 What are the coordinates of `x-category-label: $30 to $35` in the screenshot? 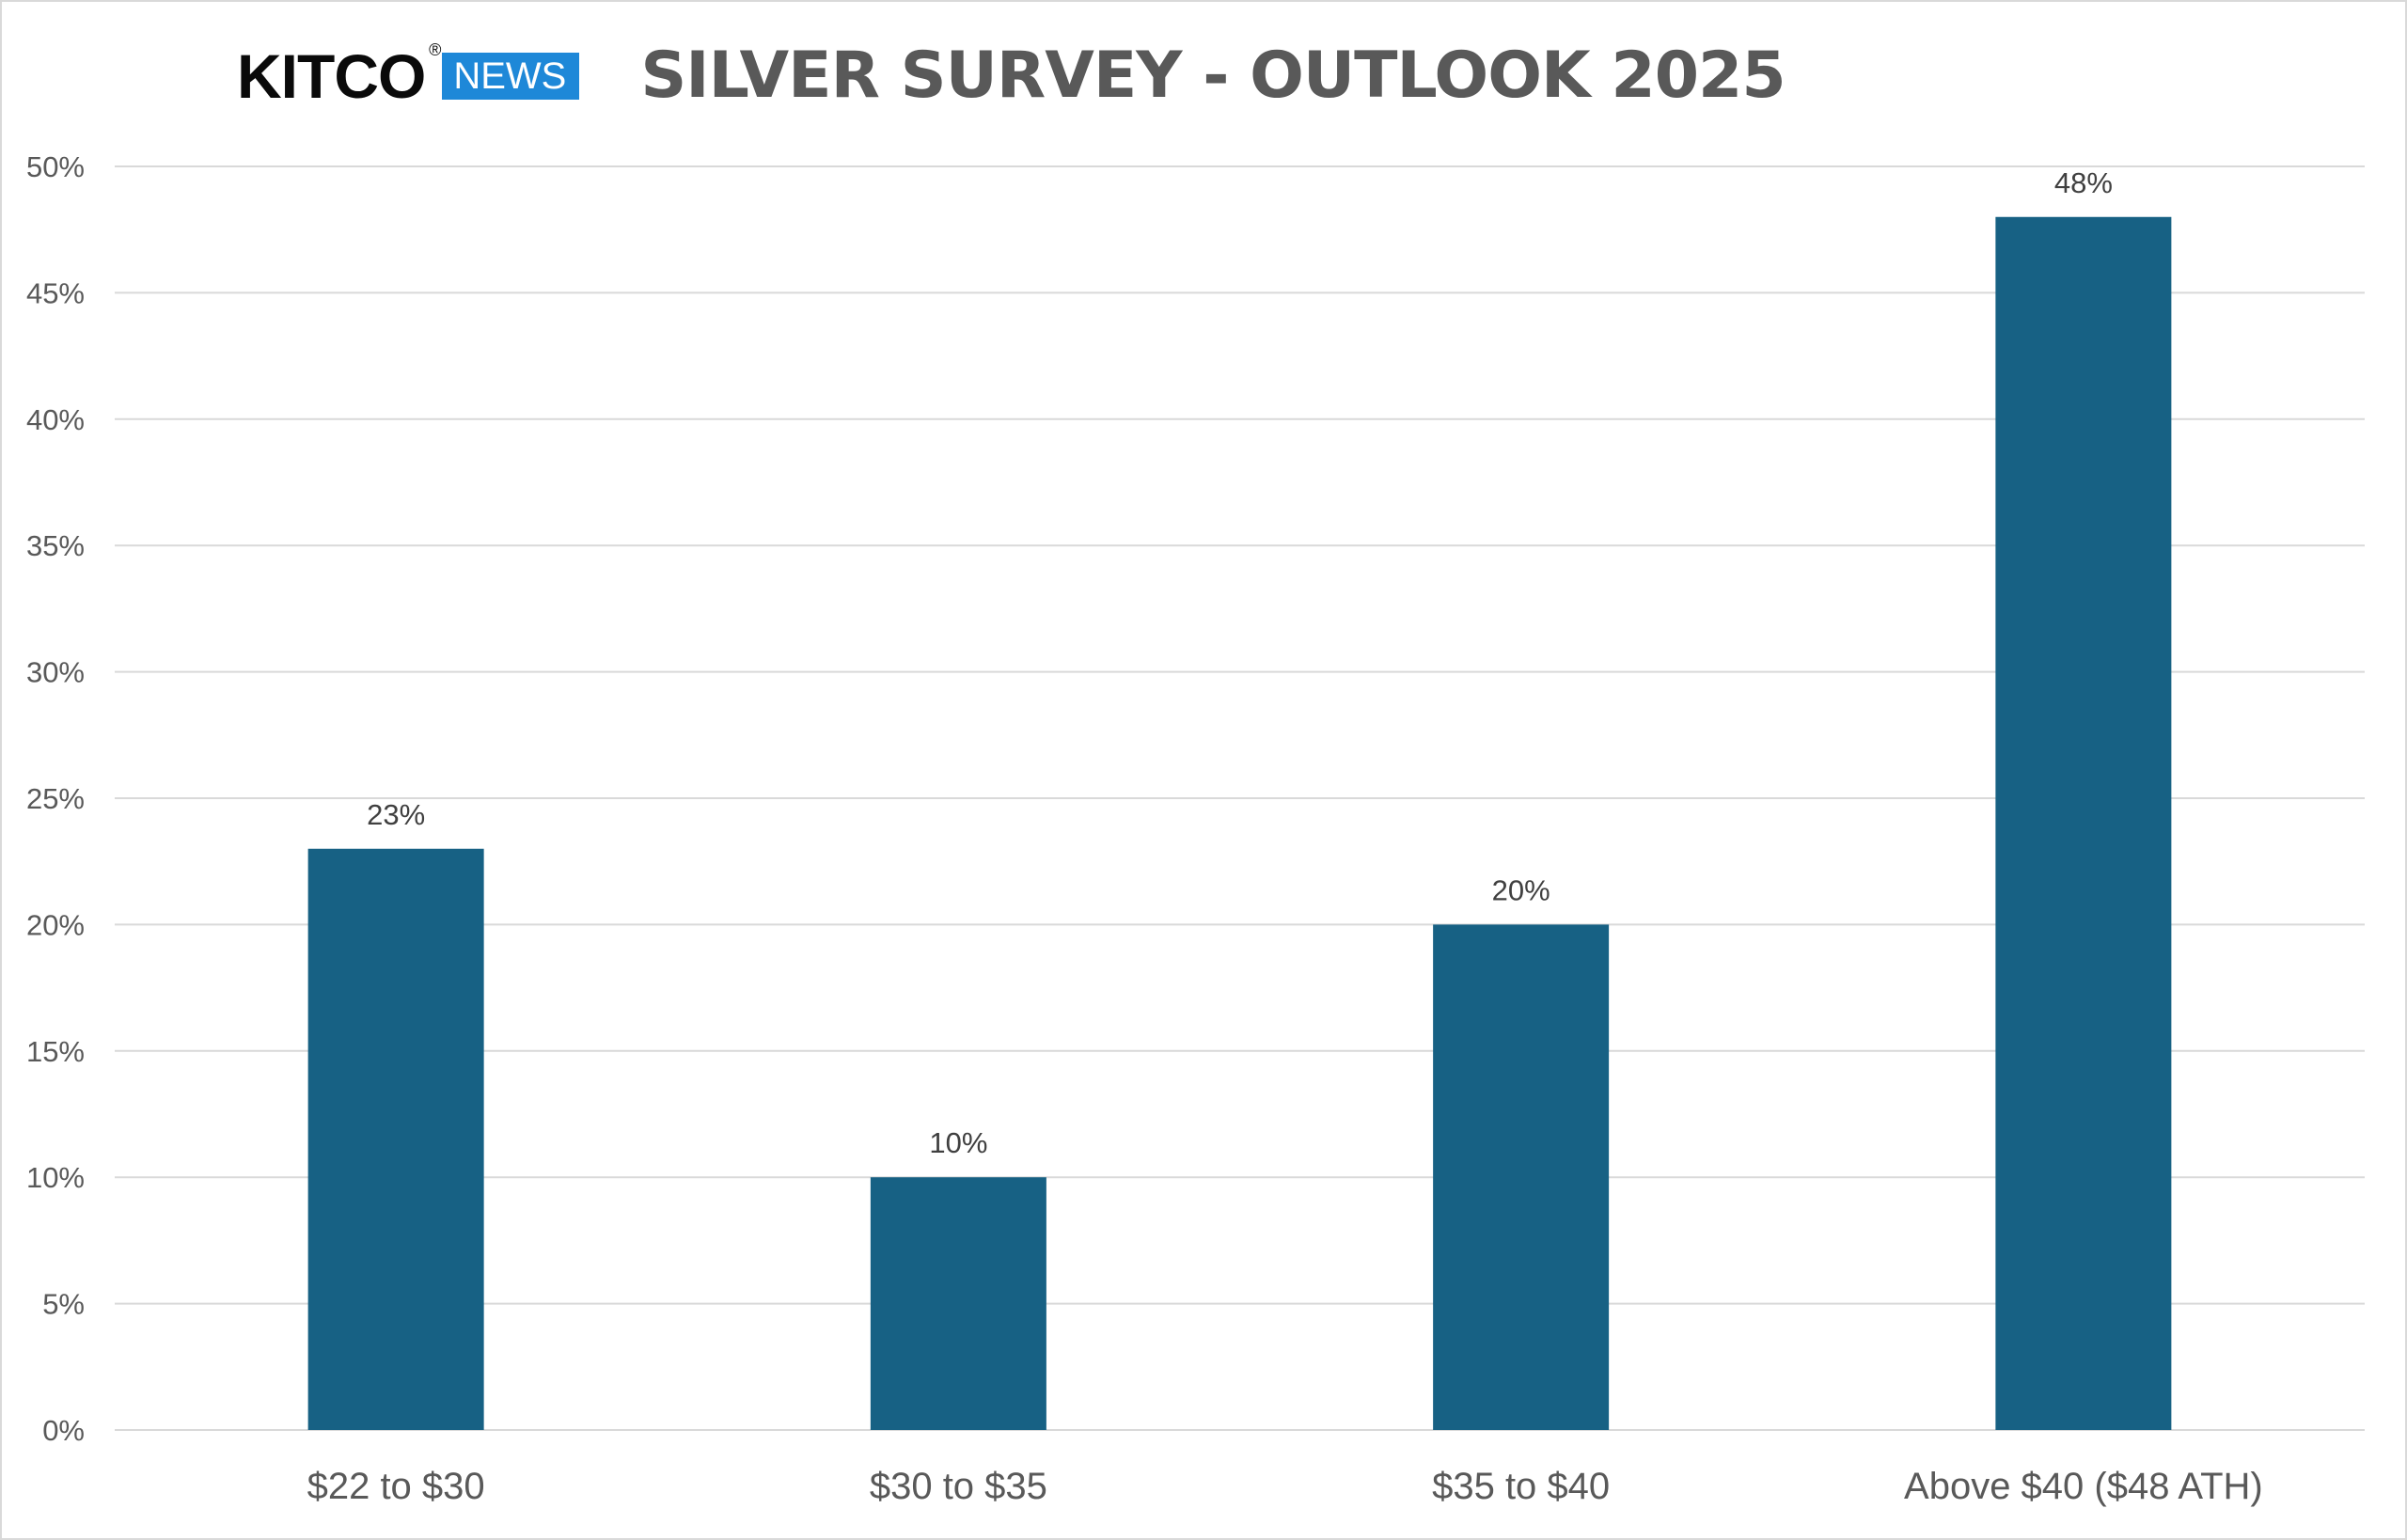 It's located at (958, 1487).